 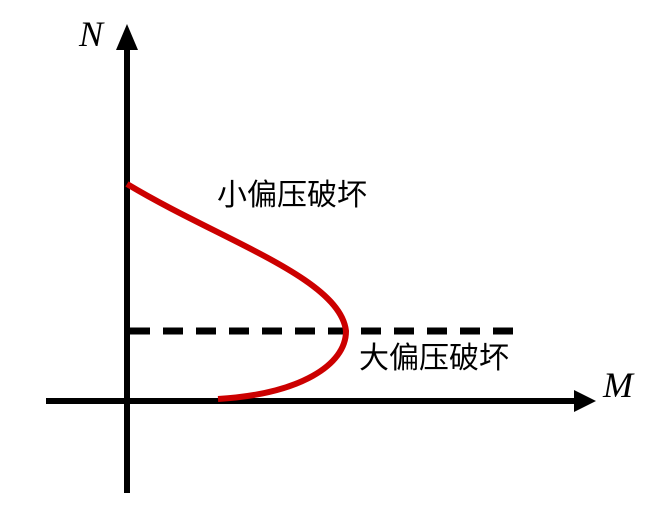 I want to click on m-axis-arrowhead-icon, so click(x=585, y=401).